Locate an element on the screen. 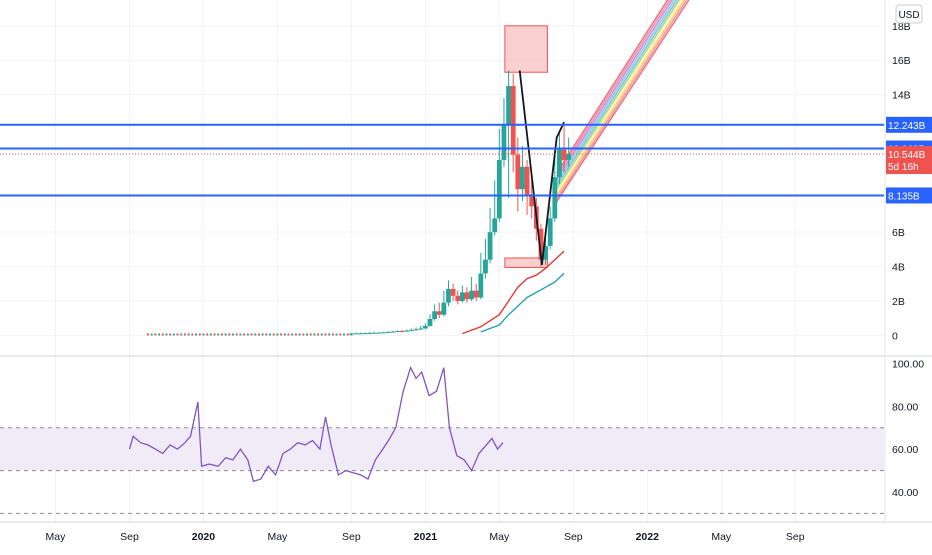  regression-channel is located at coordinates (622, 101).